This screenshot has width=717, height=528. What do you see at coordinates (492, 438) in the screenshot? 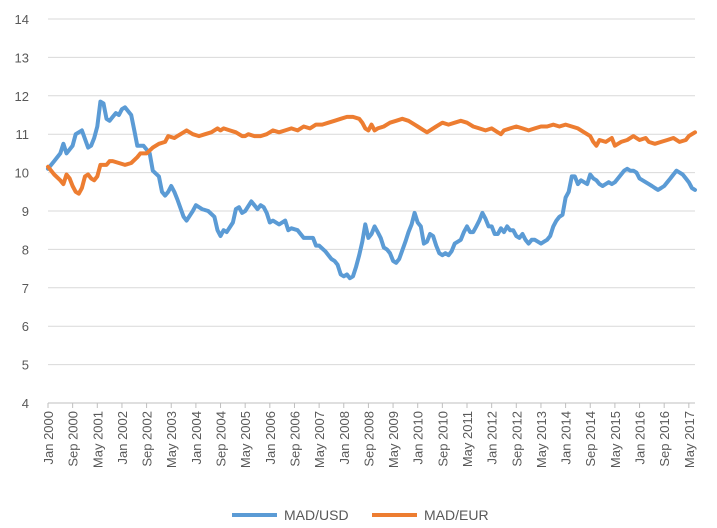
I see `x-tick-label: Jan 2012` at bounding box center [492, 438].